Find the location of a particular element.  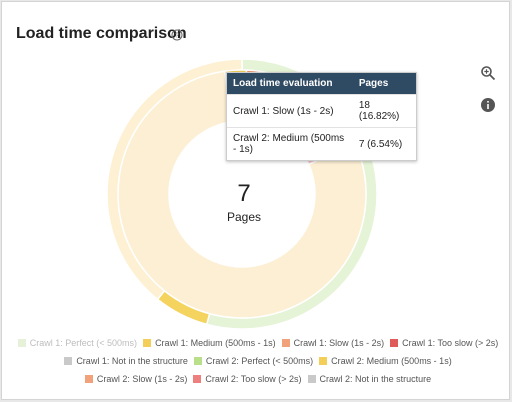

legend-label: Crawl 1: Too slow (> 2s) is located at coordinates (450, 343).